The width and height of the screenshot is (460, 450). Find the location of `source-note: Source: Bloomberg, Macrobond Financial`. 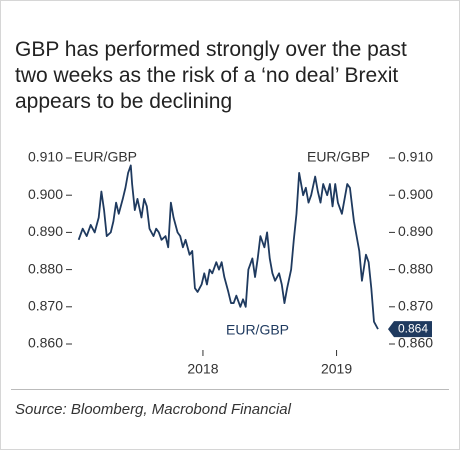

source-note: Source: Bloomberg, Macrobond Financial is located at coordinates (153, 409).